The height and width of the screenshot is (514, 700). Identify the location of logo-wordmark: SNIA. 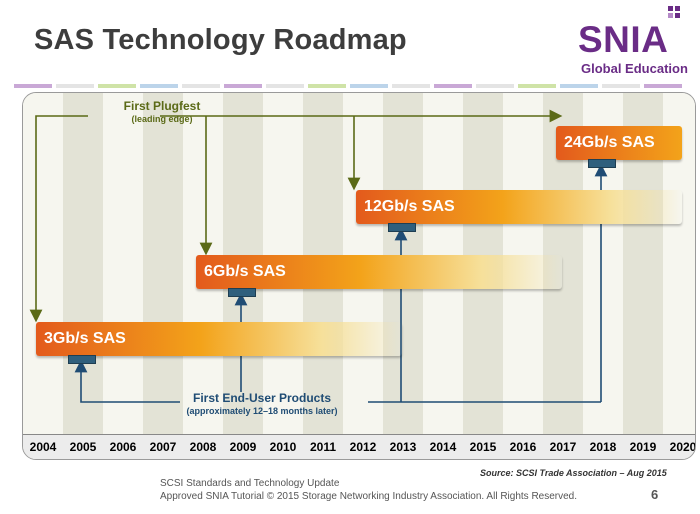
(623, 39).